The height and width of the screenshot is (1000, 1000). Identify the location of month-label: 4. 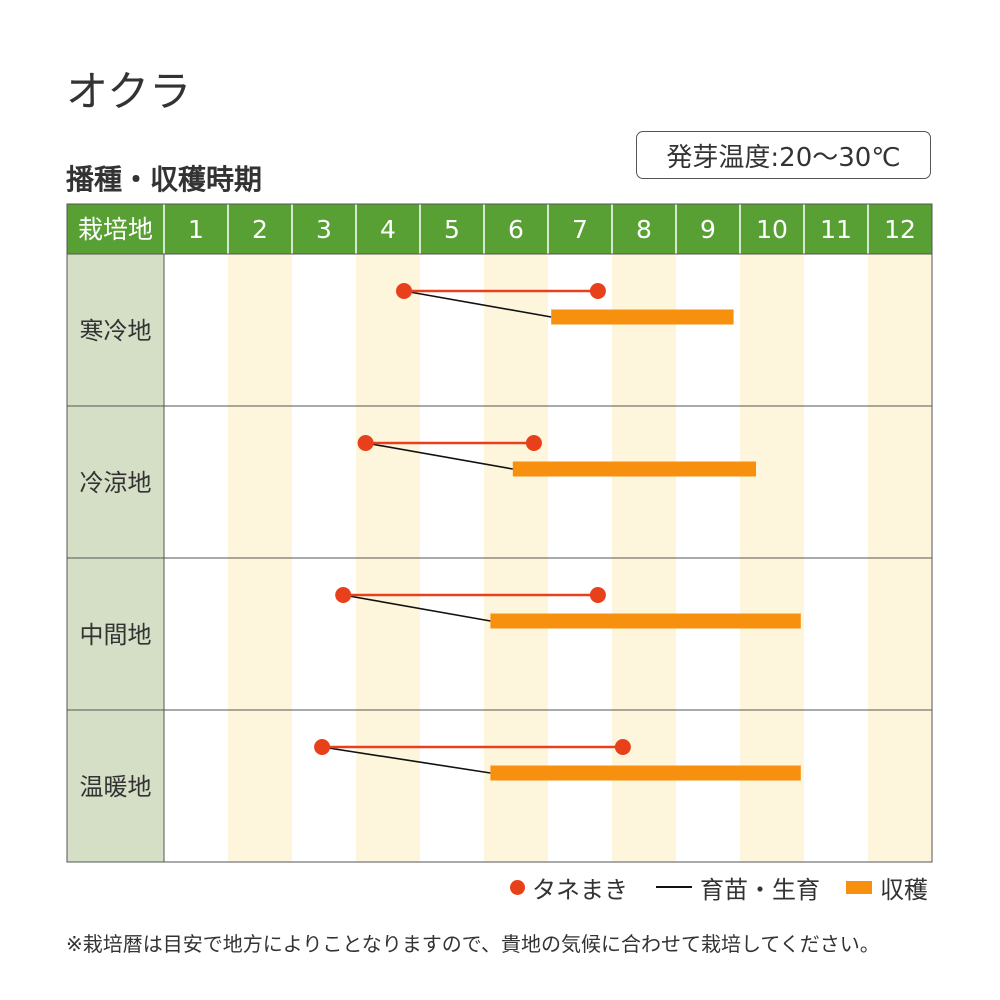
(388, 229).